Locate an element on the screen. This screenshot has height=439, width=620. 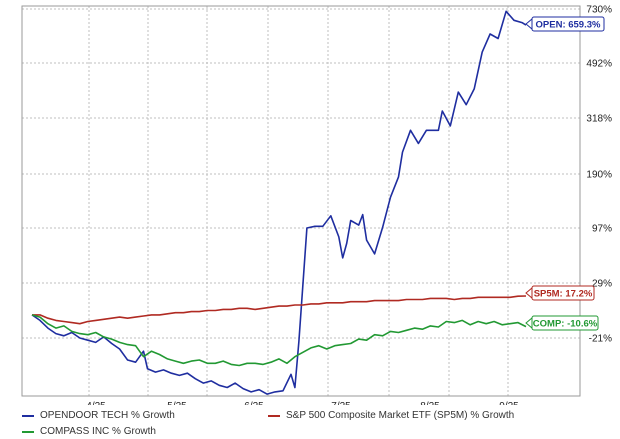
end-label-opendoor: OPEN: 659.3% is located at coordinates (565, 24).